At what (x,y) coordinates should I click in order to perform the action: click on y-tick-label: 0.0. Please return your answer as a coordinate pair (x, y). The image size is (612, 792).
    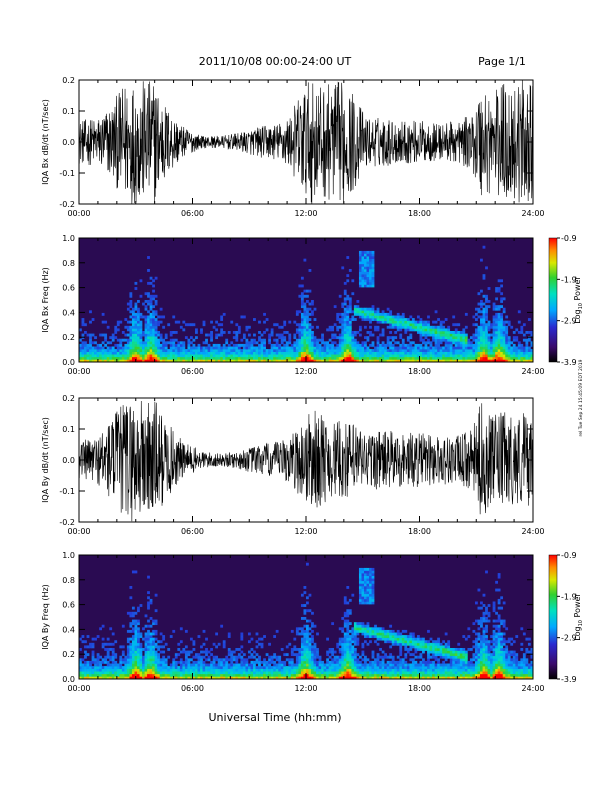
    Looking at the image, I should click on (68, 362).